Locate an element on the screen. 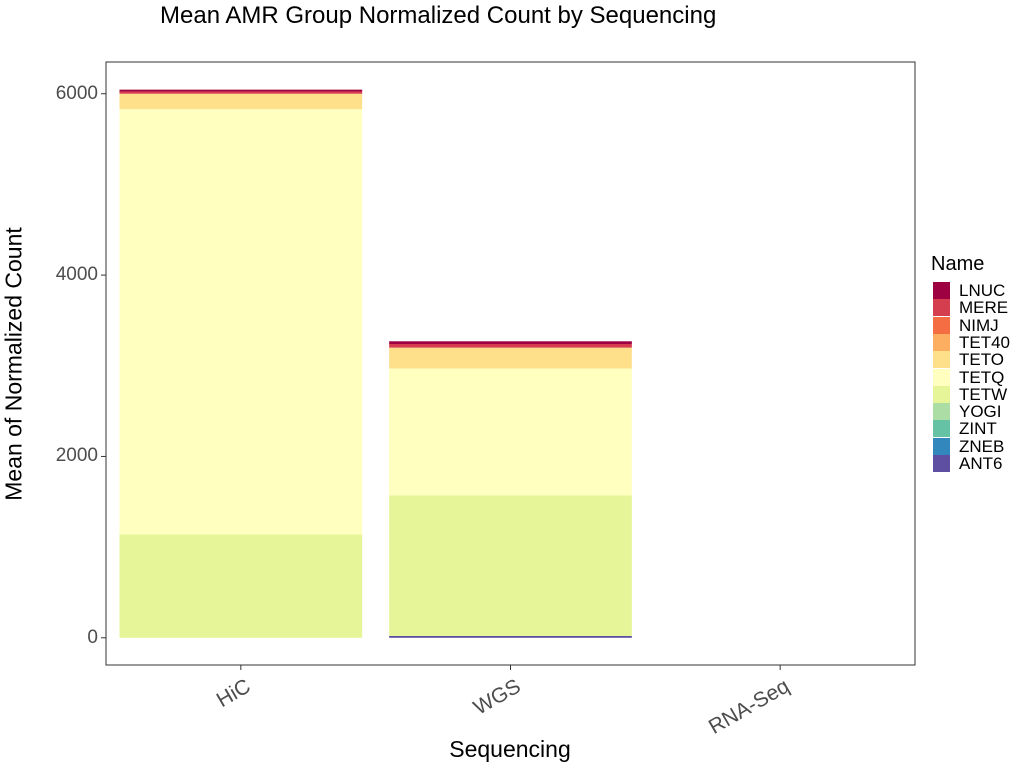 This screenshot has width=1024, height=768. bar-wgs-tetq is located at coordinates (510, 432).